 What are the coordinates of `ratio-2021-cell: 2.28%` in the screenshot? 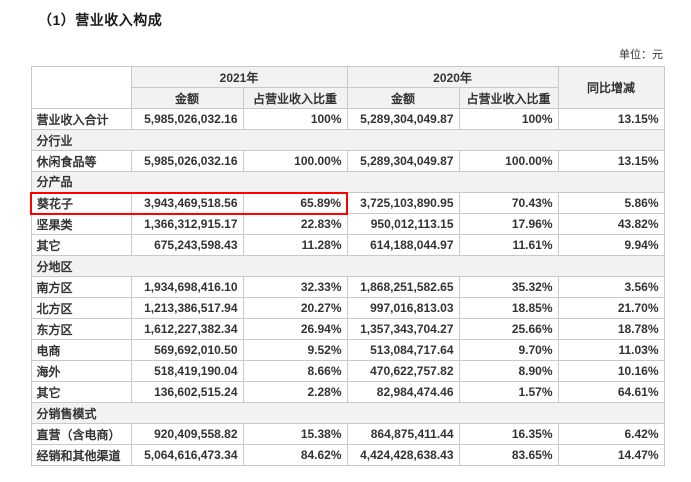 It's located at (295, 392).